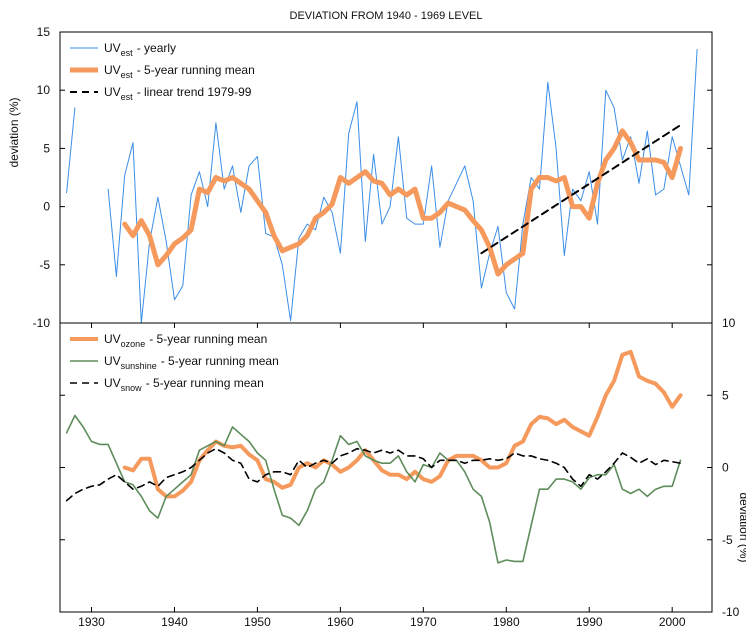 This screenshot has width=746, height=630. What do you see at coordinates (133, 344) in the screenshot?
I see `legend-subscript: ozone` at bounding box center [133, 344].